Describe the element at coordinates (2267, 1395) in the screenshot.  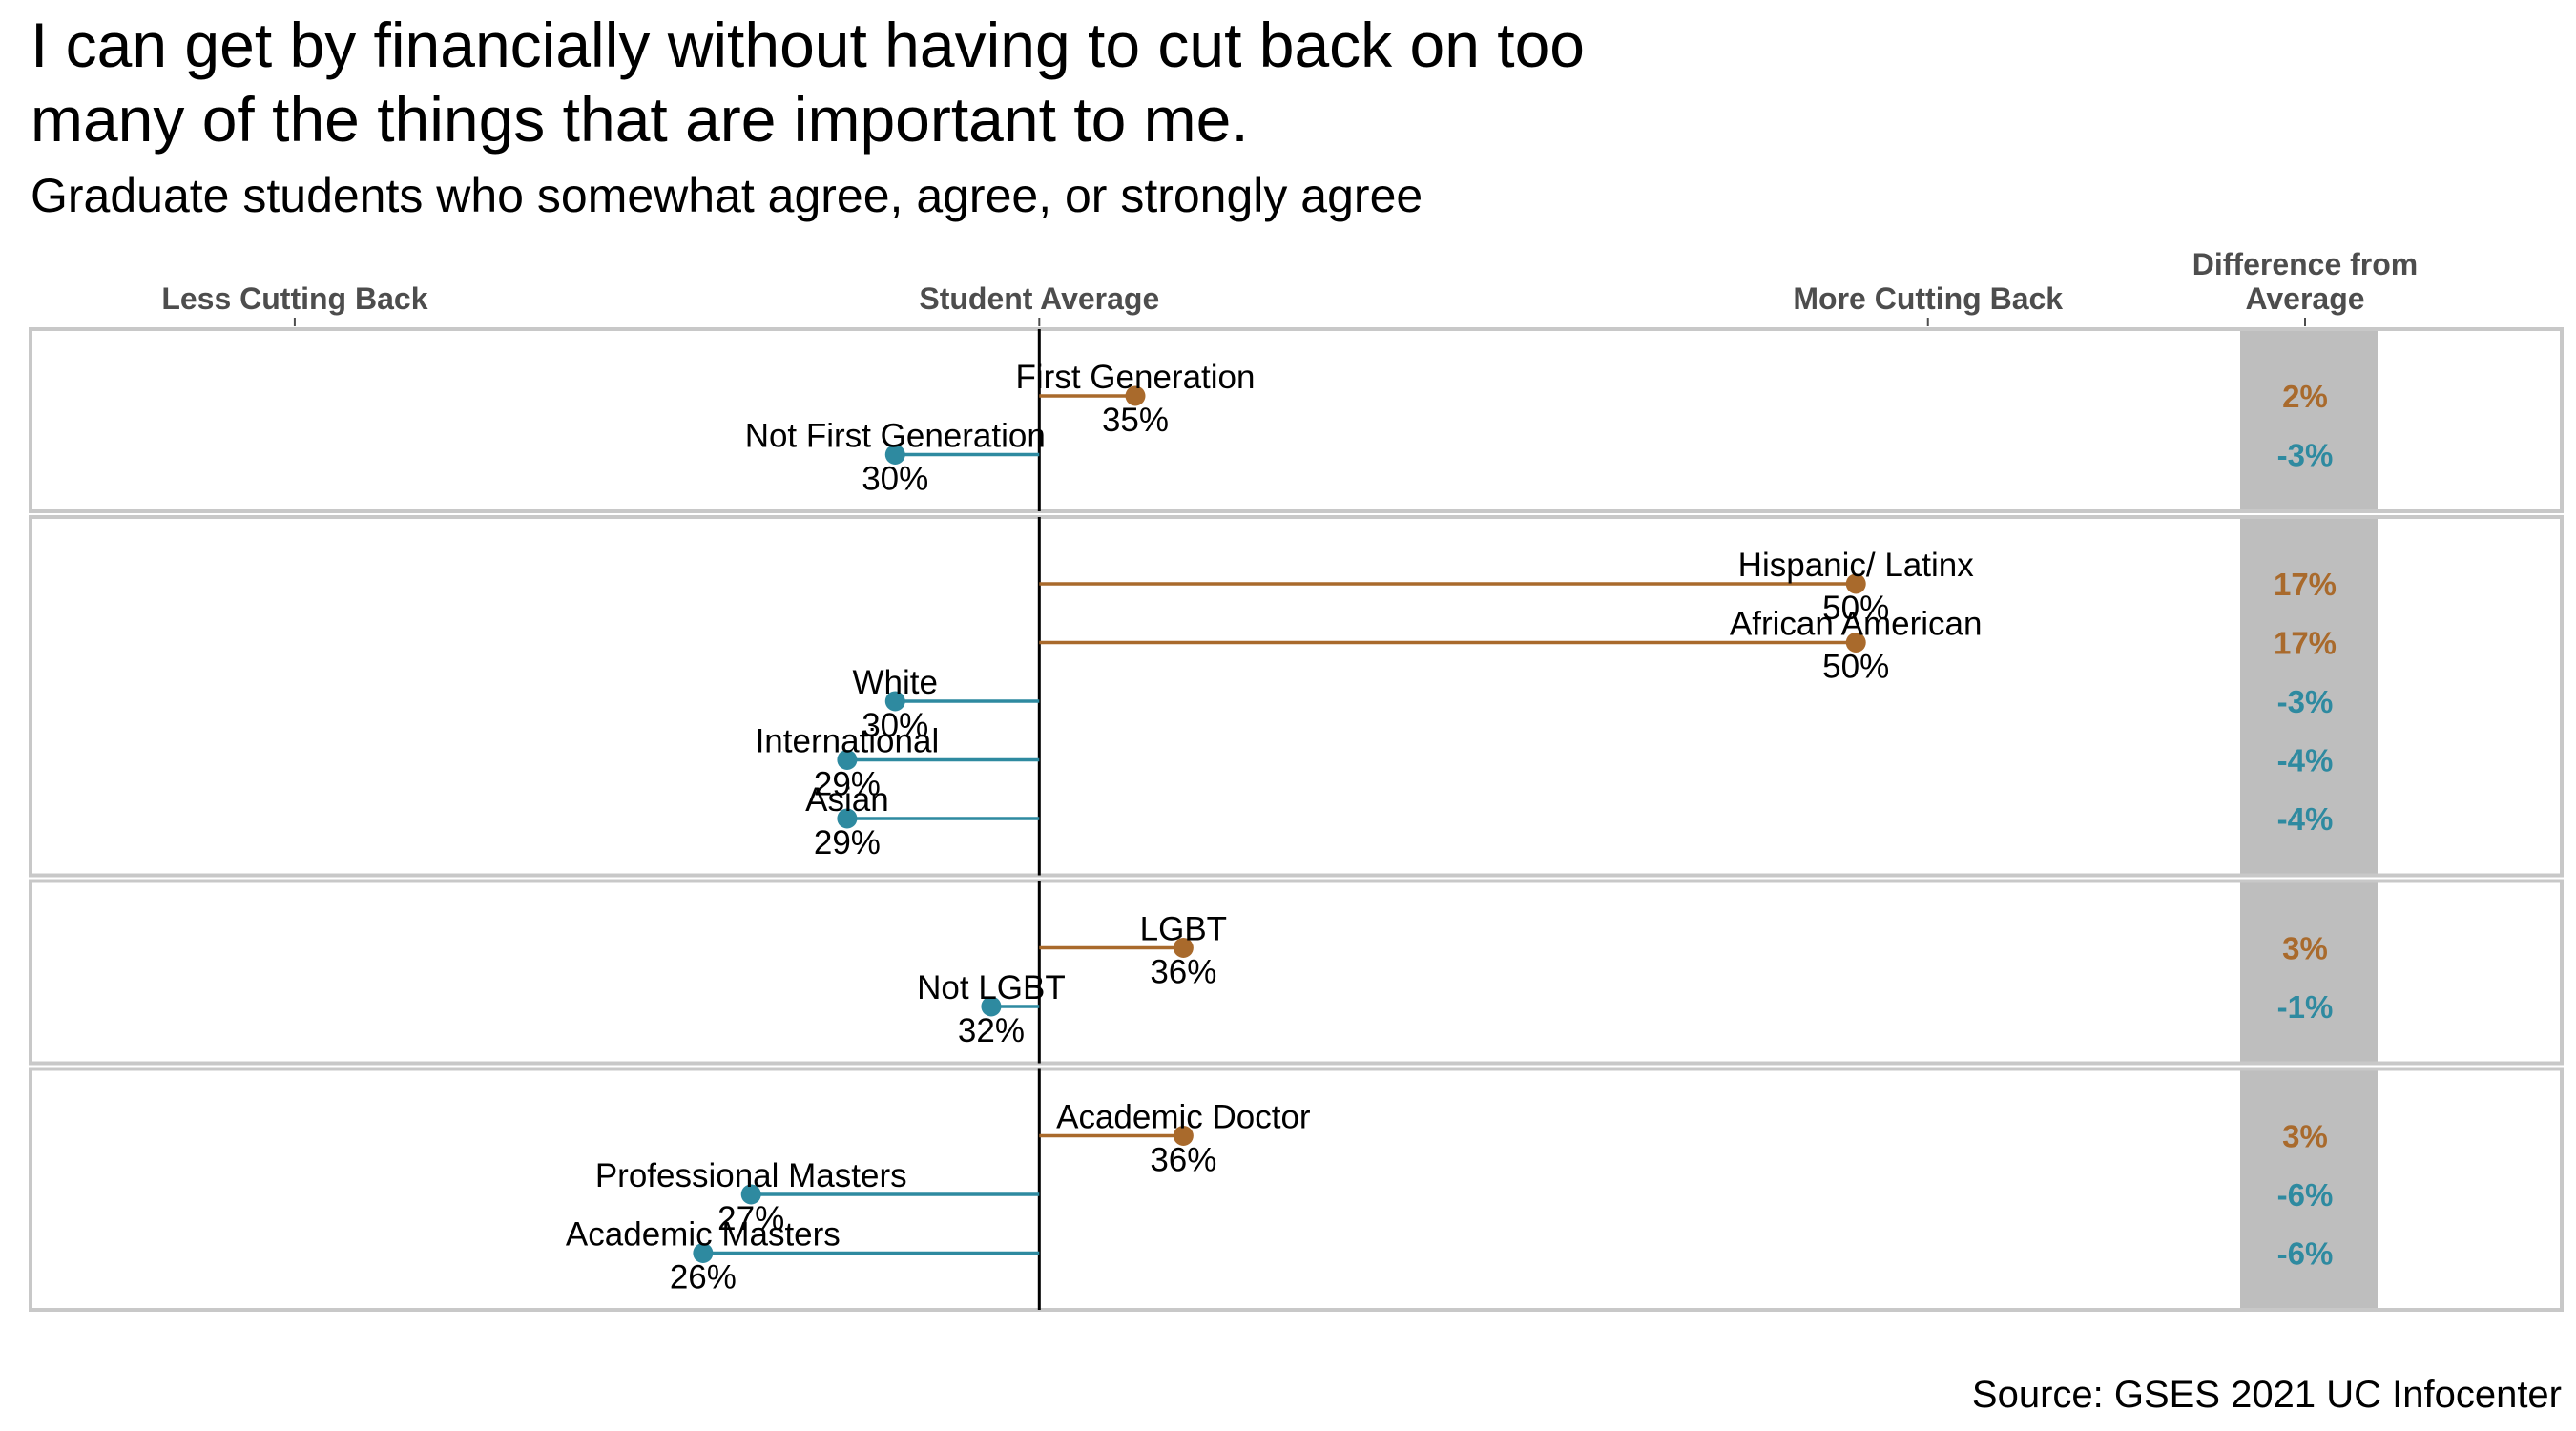
I see `source-note: Source: GSES 2021 UC Infocenter` at that location.